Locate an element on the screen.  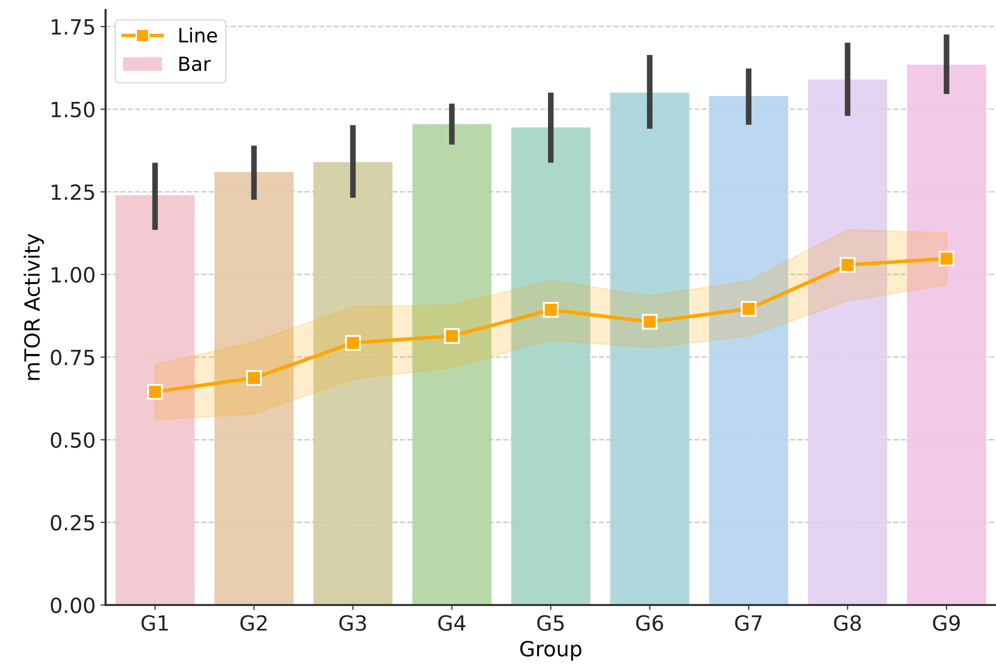
x-tick-label: G4 is located at coordinates (452, 623).